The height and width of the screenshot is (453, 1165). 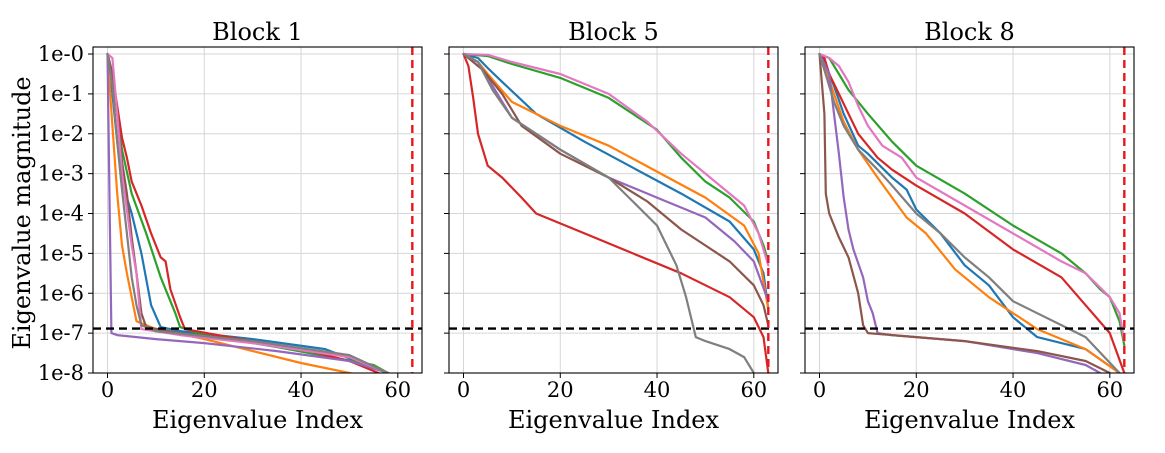 I want to click on y-tick-label: 1e-0, so click(x=61, y=54).